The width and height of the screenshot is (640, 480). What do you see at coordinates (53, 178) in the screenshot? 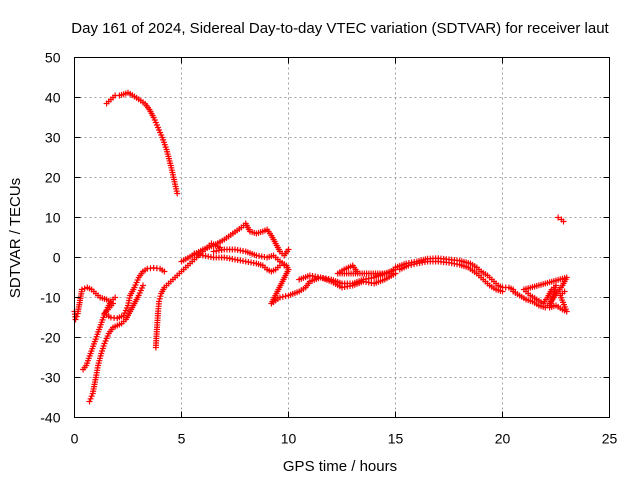
I see `y-tick-label: 20` at bounding box center [53, 178].